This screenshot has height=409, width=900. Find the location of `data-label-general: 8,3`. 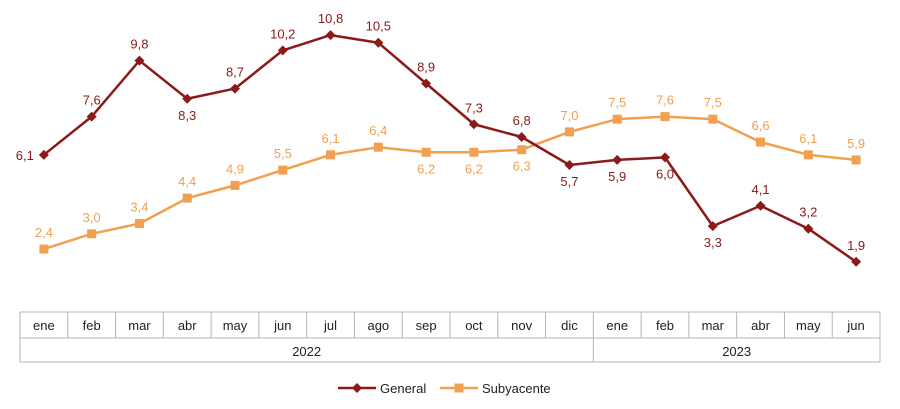

data-label-general: 8,3 is located at coordinates (187, 115).